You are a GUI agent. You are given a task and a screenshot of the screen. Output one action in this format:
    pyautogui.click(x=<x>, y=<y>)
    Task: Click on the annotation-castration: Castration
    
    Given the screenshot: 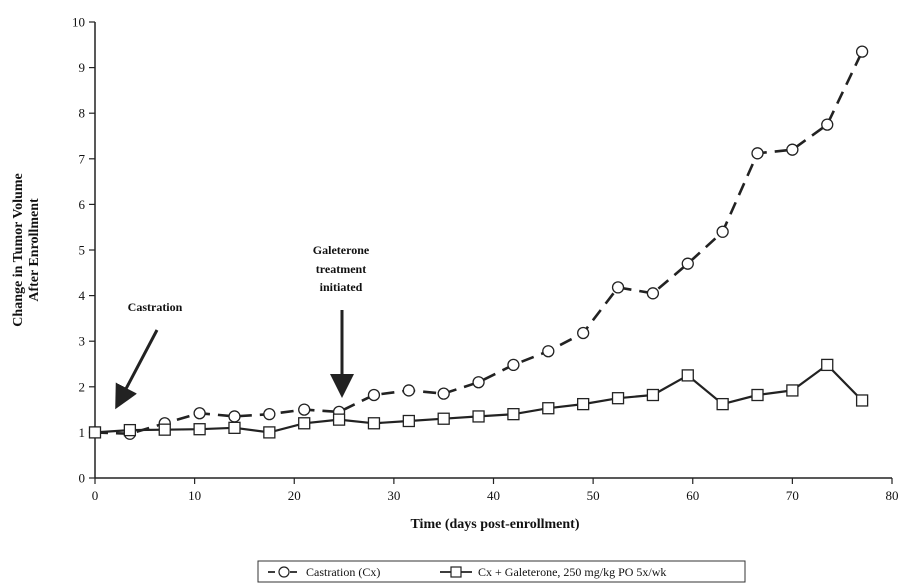 What is the action you would take?
    pyautogui.click(x=149, y=355)
    